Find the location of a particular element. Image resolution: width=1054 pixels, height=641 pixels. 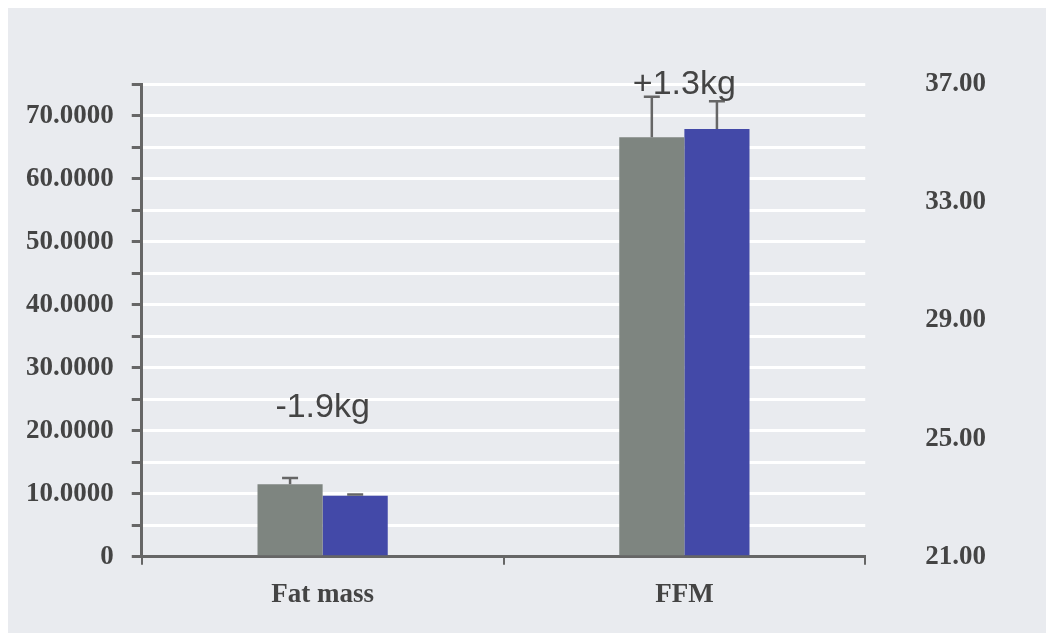

y-tick-label: 0 is located at coordinates (107, 554).